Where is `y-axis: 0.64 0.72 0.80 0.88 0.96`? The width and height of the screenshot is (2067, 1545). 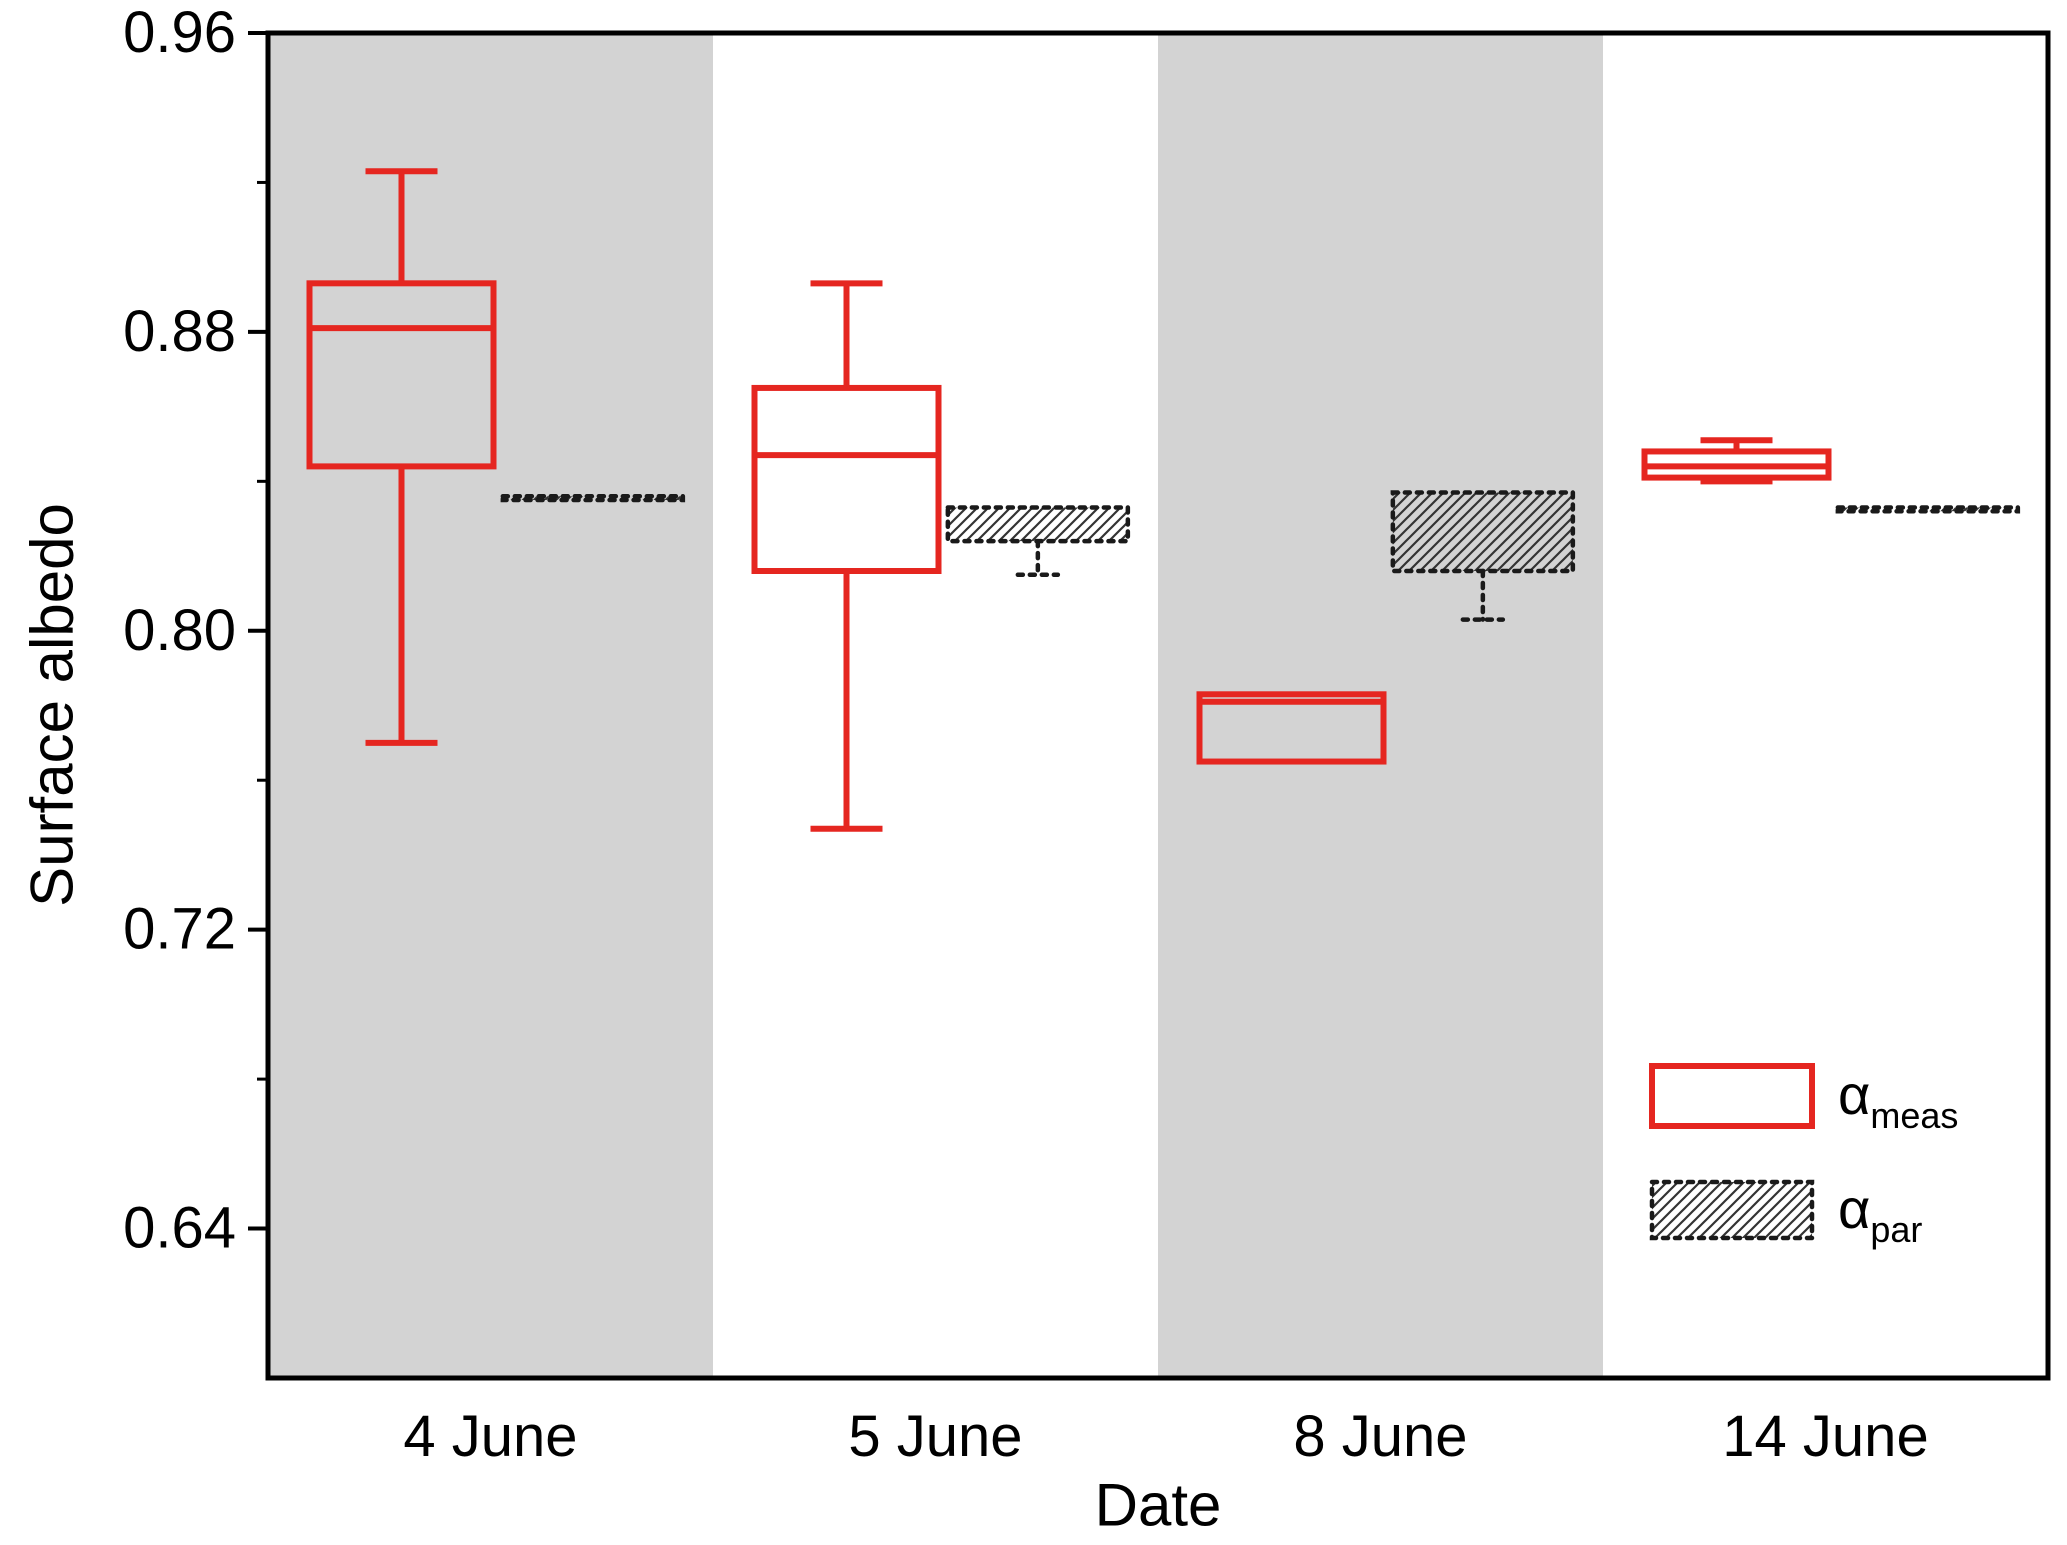
y-axis: 0.64 0.72 0.80 0.88 0.96 is located at coordinates (195, 630).